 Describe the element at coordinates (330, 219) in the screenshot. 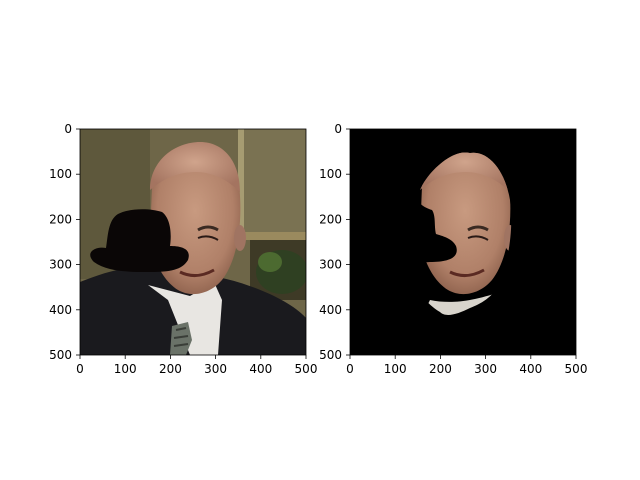

I see `right-y-tick-label: 200` at that location.